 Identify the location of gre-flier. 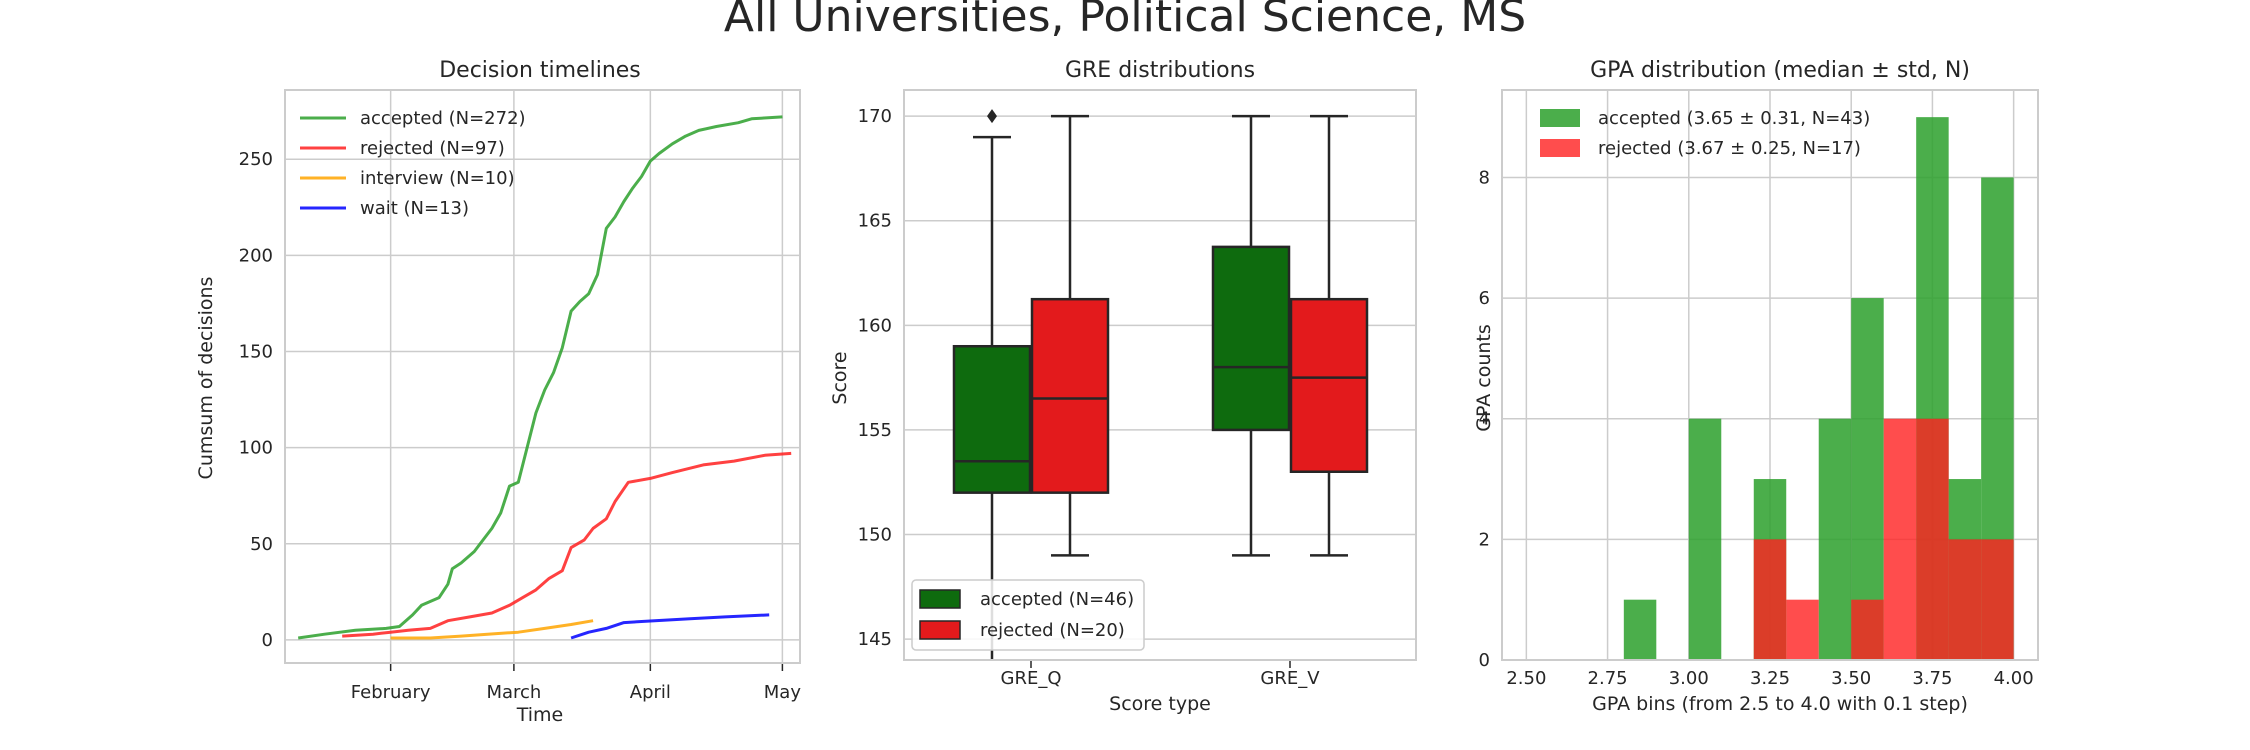
(992, 116).